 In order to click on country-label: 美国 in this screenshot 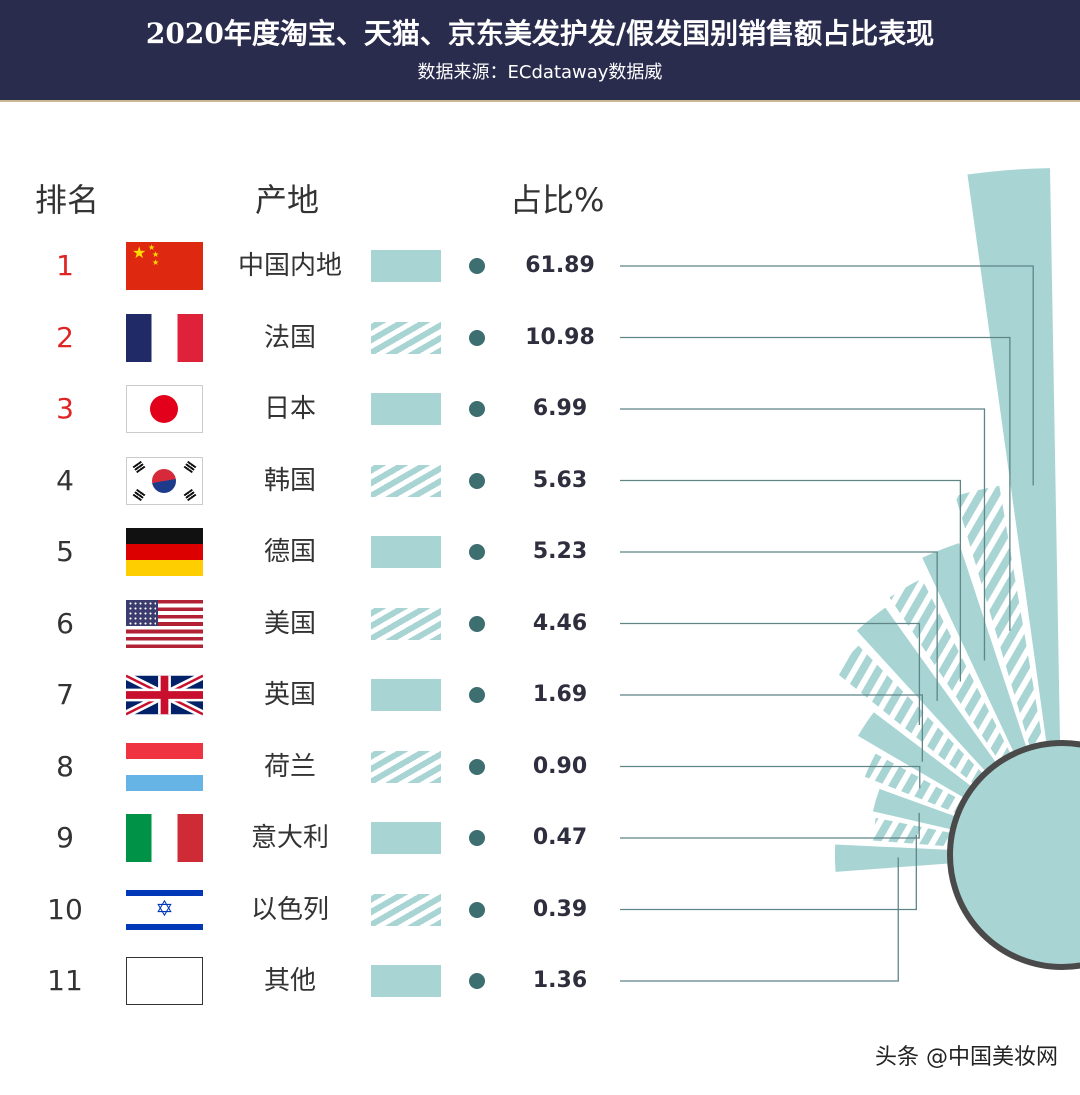, I will do `click(289, 623)`.